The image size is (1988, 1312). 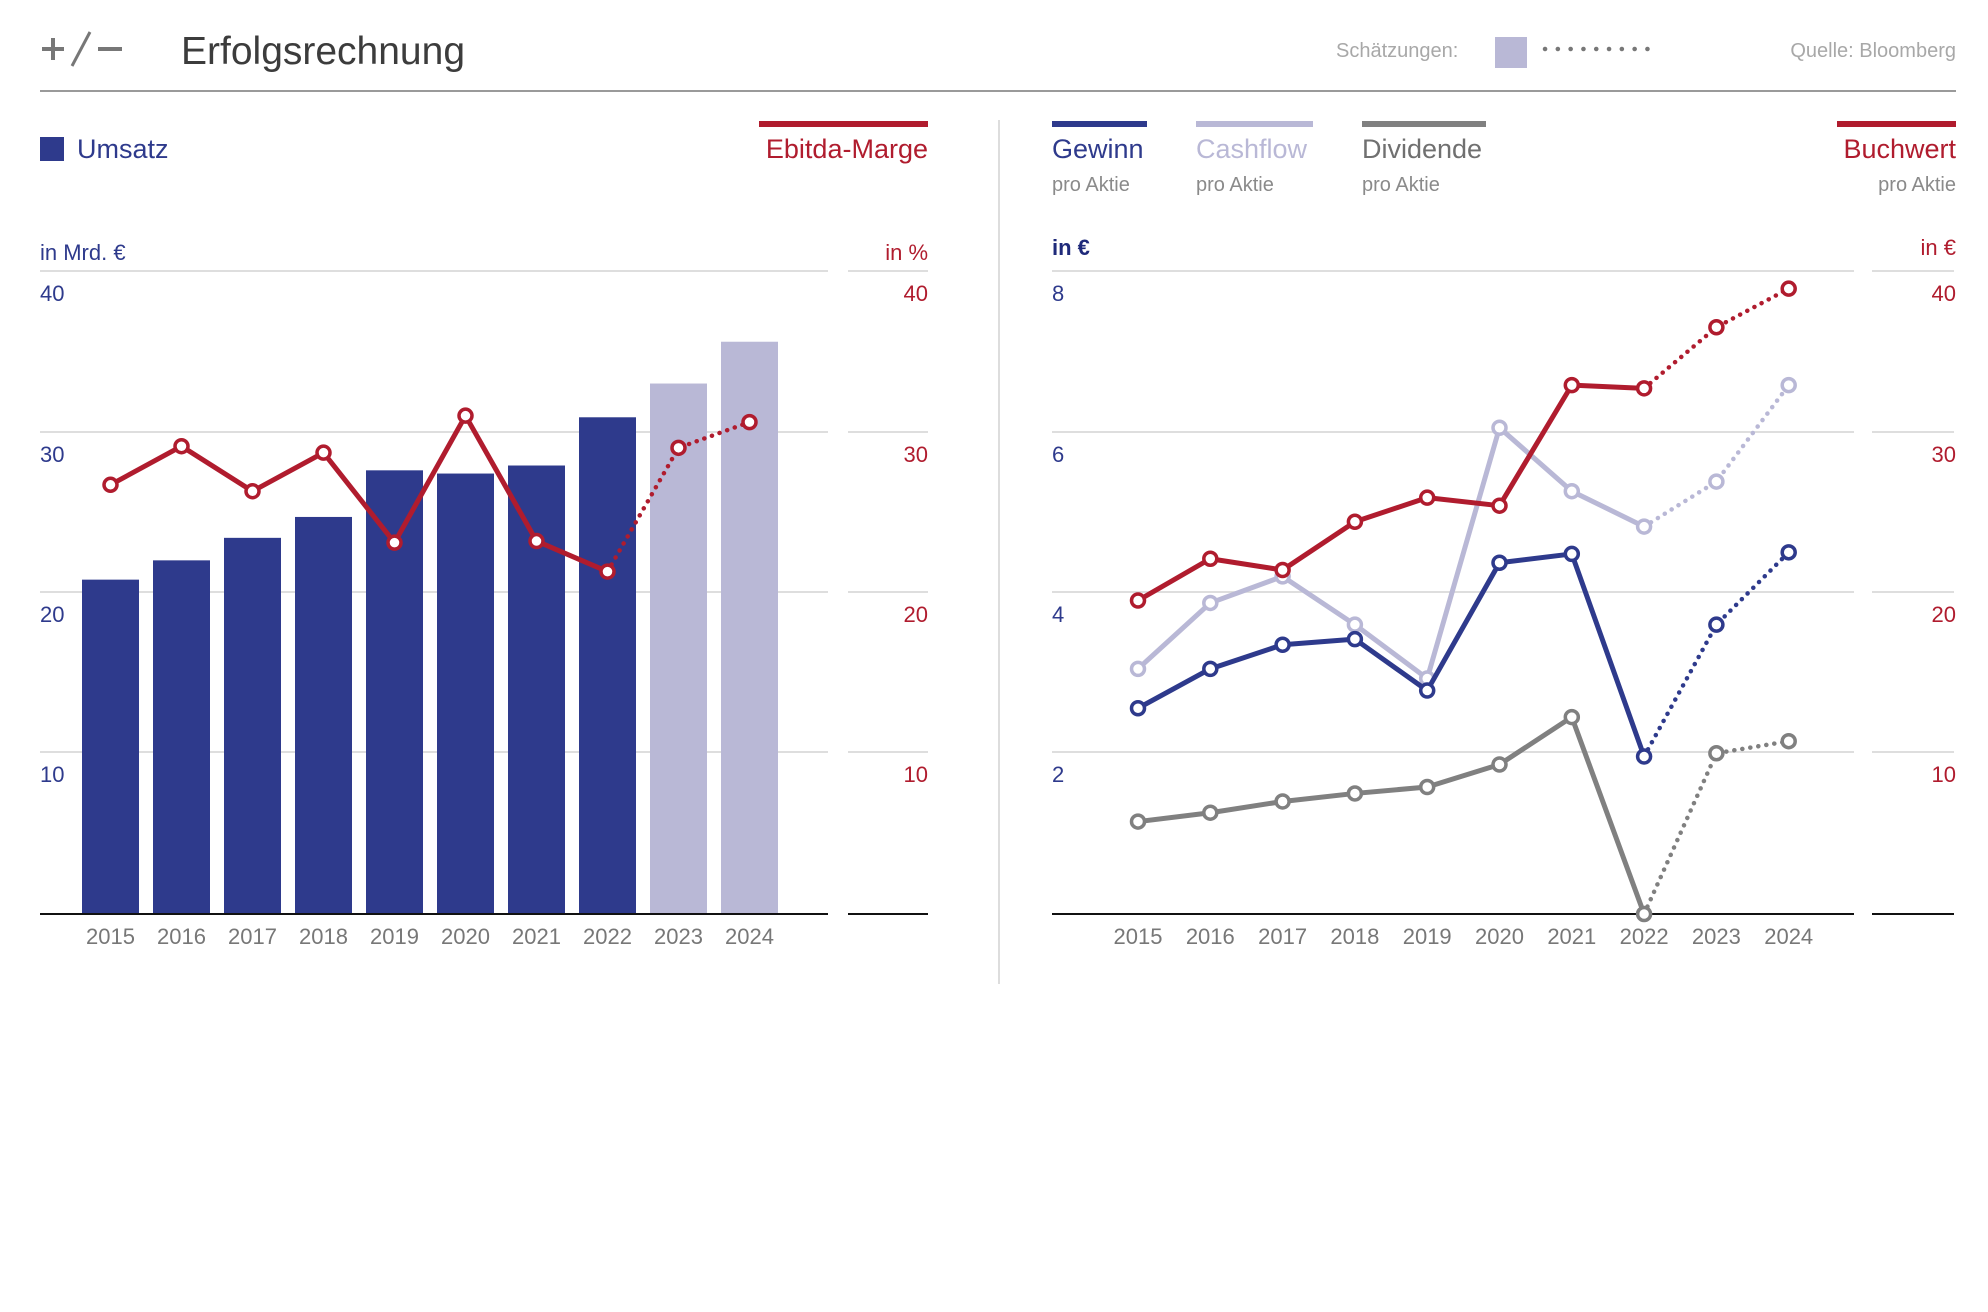 What do you see at coordinates (607, 936) in the screenshot?
I see `chart1-x-tick-label: 2022` at bounding box center [607, 936].